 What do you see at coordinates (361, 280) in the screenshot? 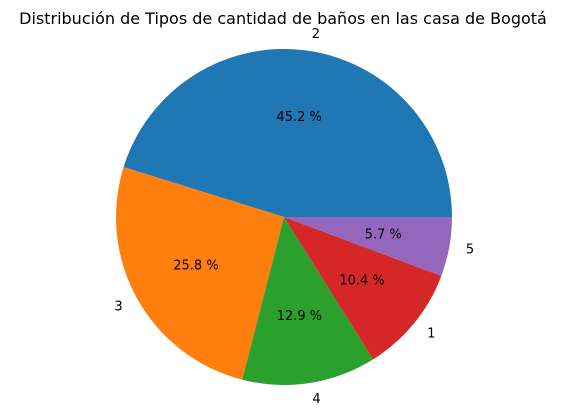
I see `percentage-label-1: 10.4 %` at bounding box center [361, 280].